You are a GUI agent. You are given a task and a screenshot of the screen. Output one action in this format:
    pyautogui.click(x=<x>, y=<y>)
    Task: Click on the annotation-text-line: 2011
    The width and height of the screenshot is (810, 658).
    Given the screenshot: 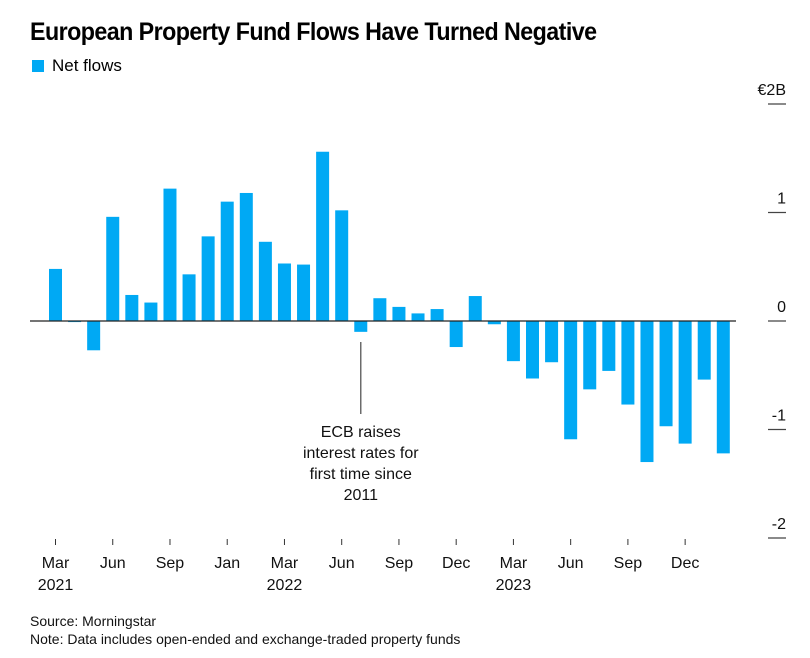 What is the action you would take?
    pyautogui.click(x=361, y=495)
    